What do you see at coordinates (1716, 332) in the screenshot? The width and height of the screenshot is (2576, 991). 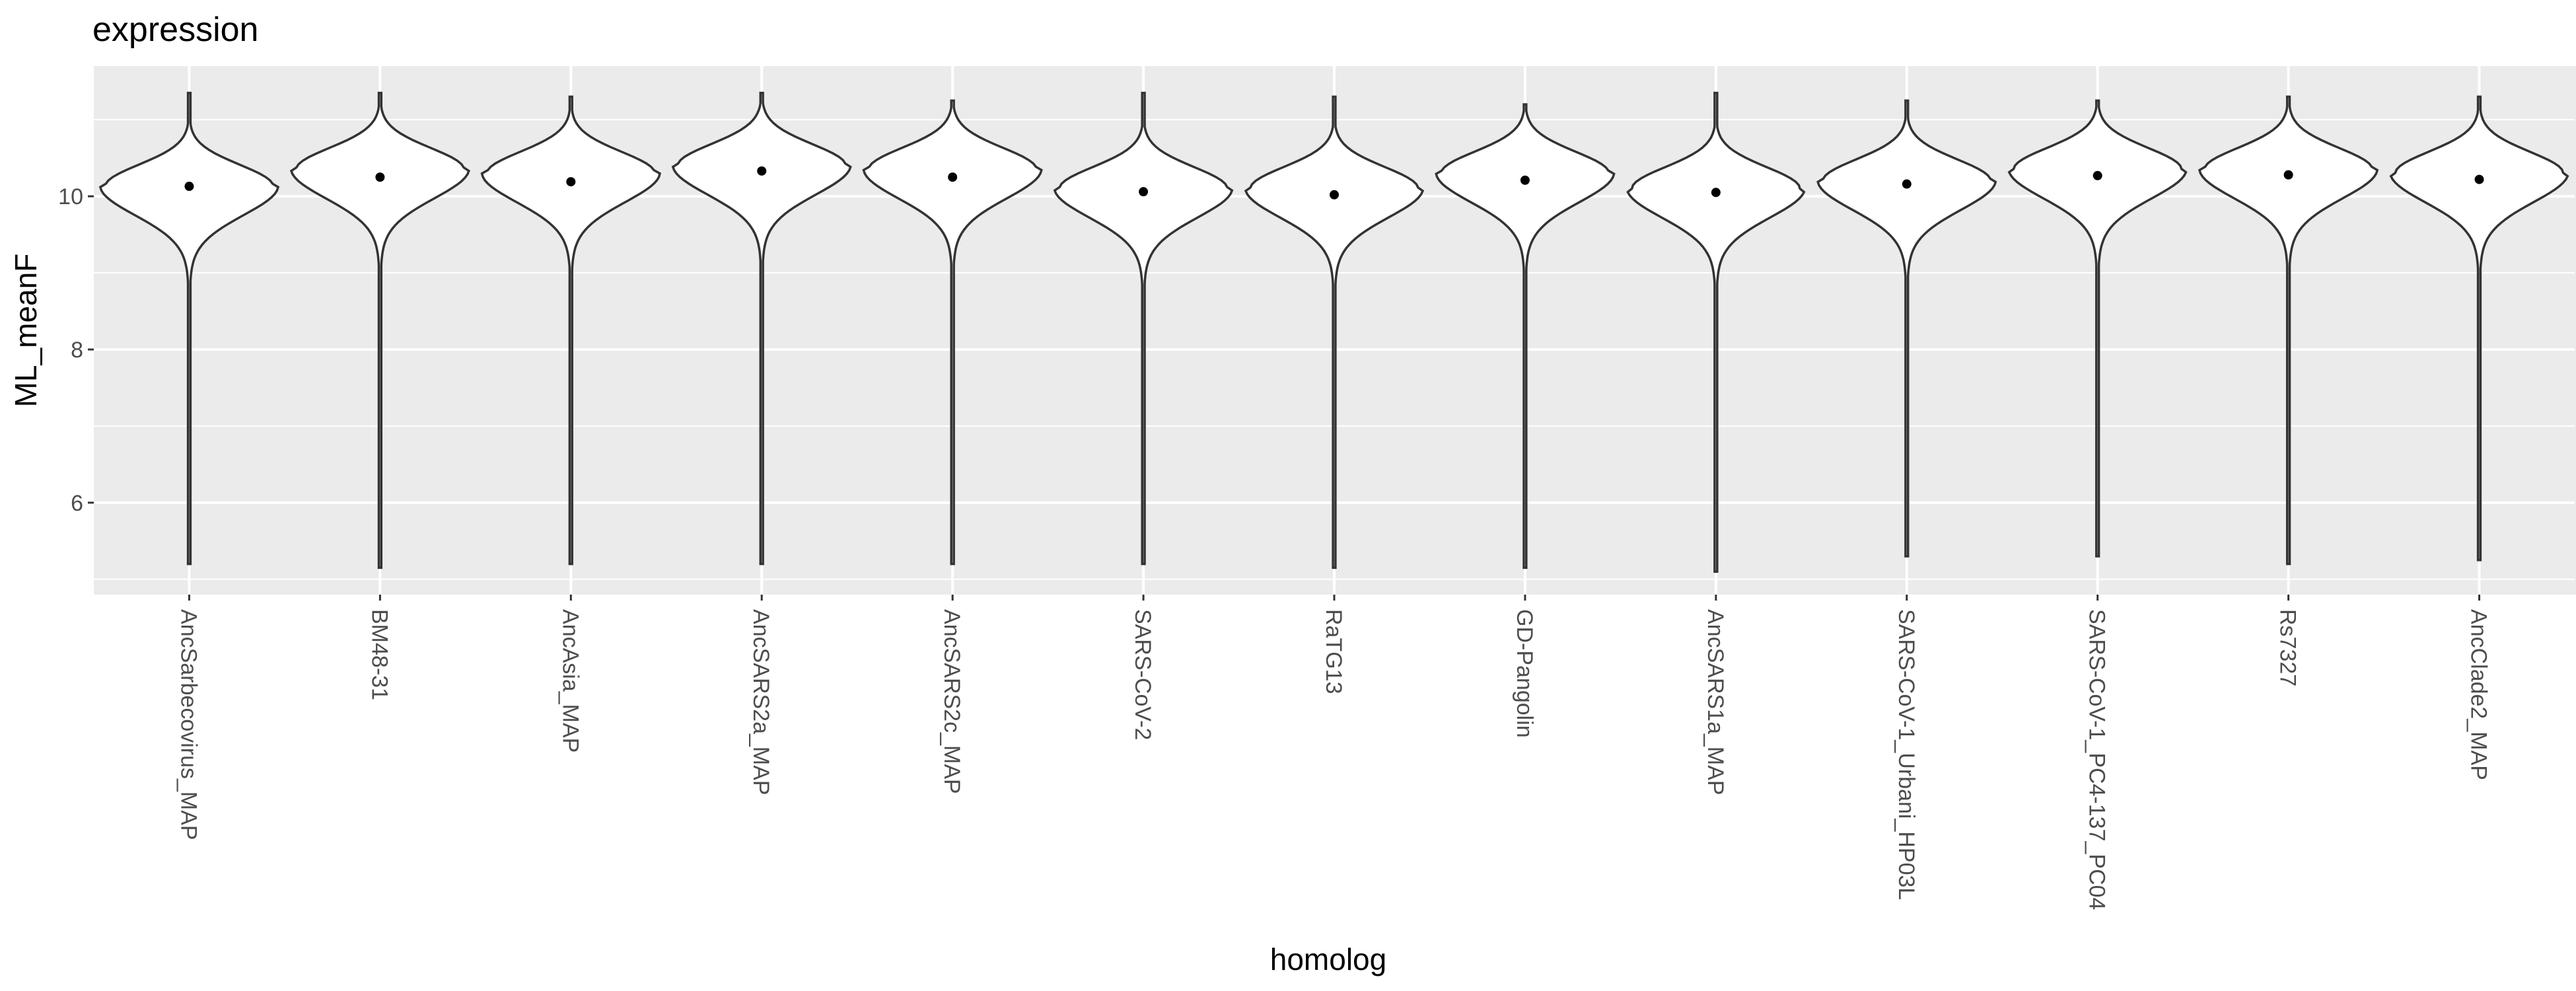 I see `violin-AncSARS1a_MAP` at bounding box center [1716, 332].